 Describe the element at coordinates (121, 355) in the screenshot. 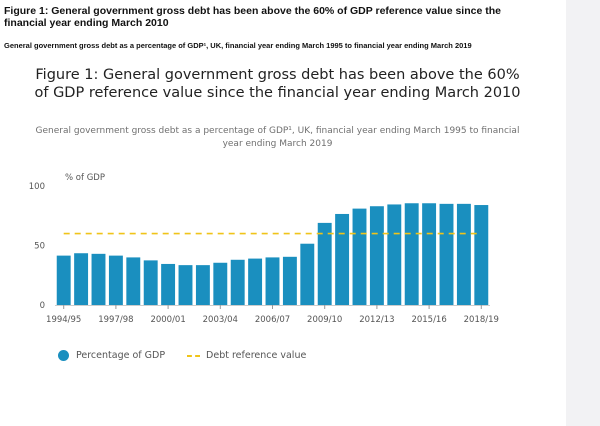

I see `legend-label-percentage: Percentage of GDP` at that location.